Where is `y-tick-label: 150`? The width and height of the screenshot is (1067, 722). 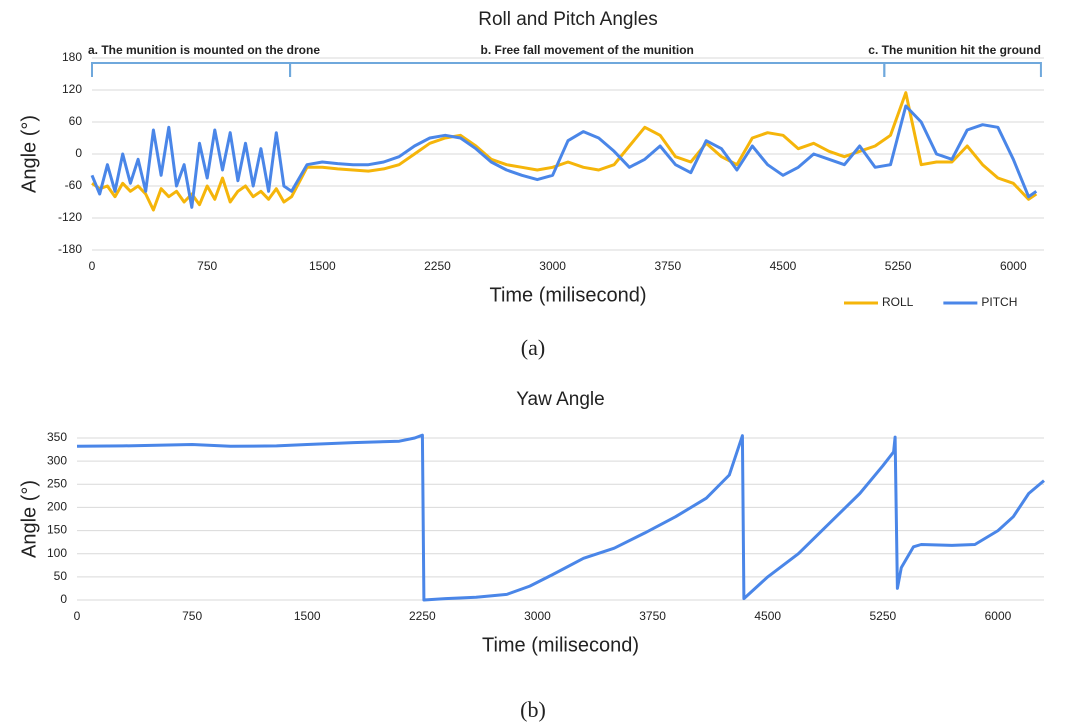 y-tick-label: 150 is located at coordinates (57, 530).